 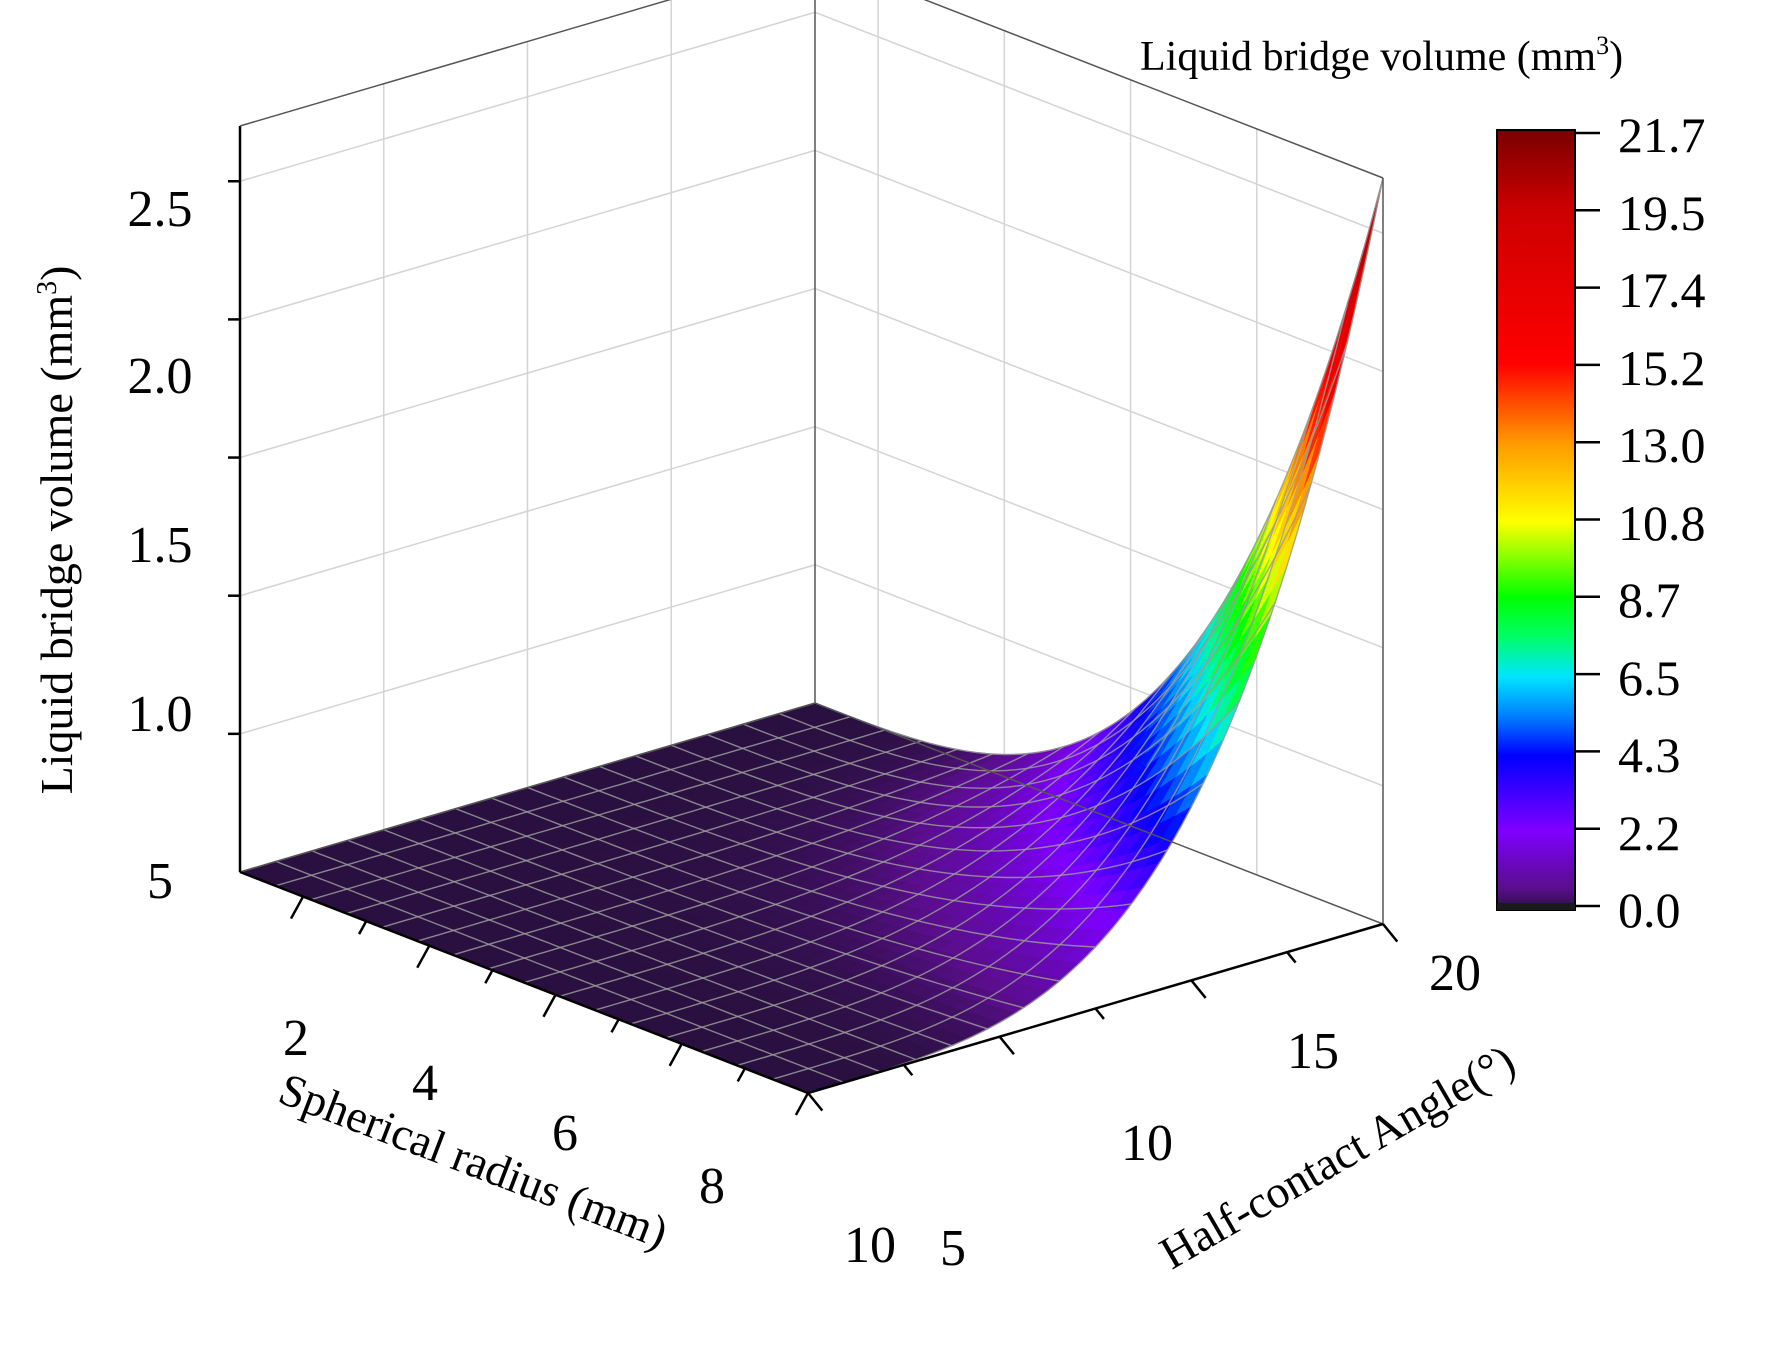 What do you see at coordinates (1649, 600) in the screenshot?
I see `colorbar-label: 8.7` at bounding box center [1649, 600].